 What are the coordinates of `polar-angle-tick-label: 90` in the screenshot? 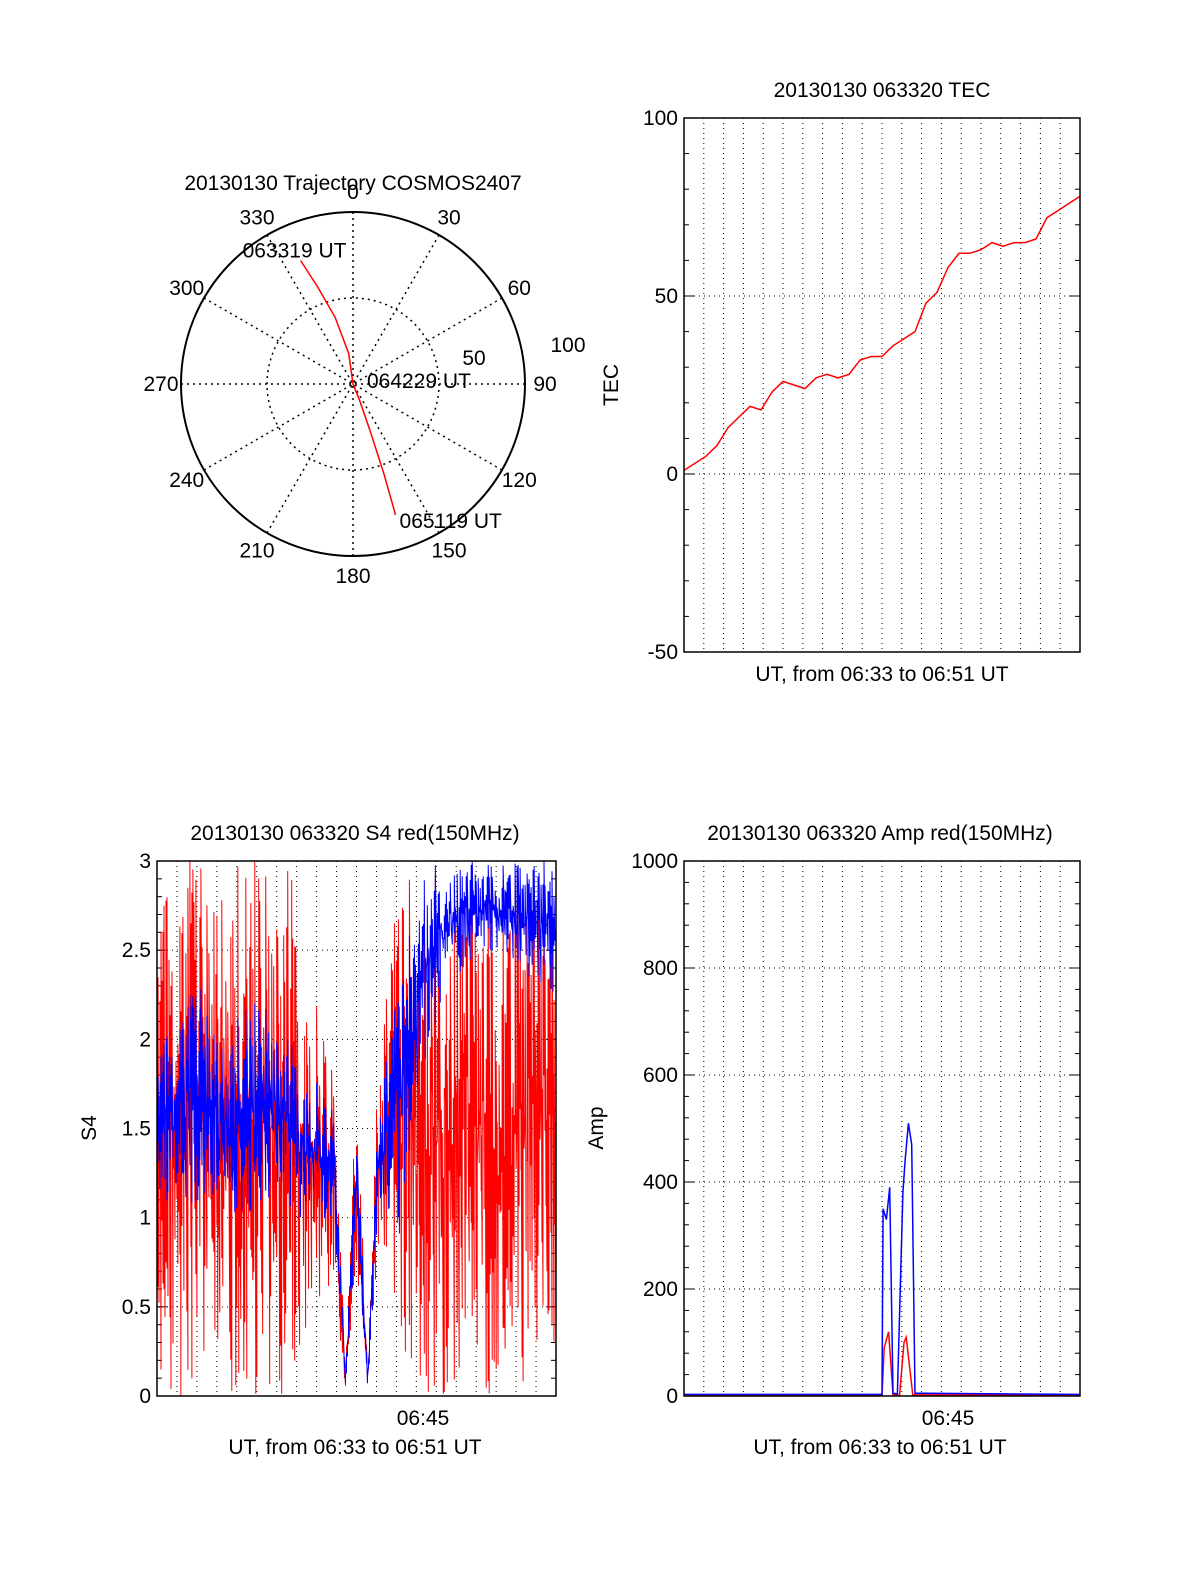 It's located at (544, 384).